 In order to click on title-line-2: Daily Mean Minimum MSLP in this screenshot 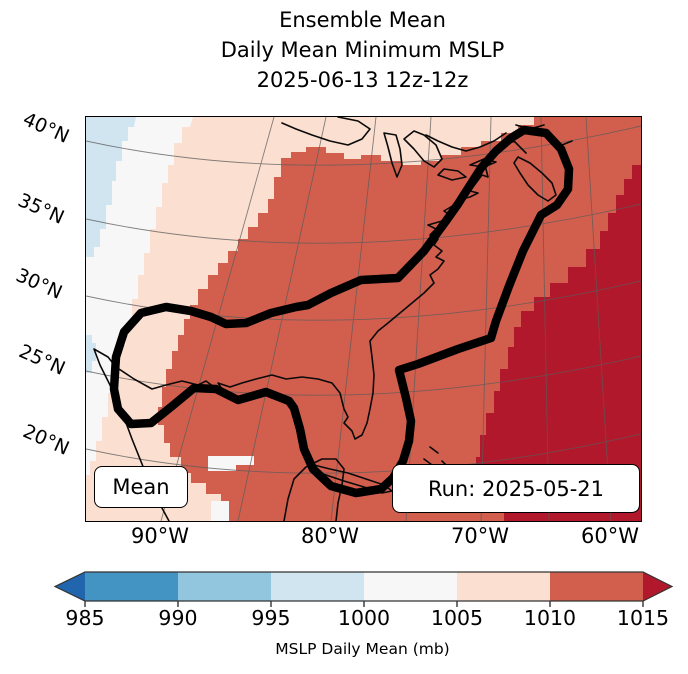, I will do `click(362, 50)`.